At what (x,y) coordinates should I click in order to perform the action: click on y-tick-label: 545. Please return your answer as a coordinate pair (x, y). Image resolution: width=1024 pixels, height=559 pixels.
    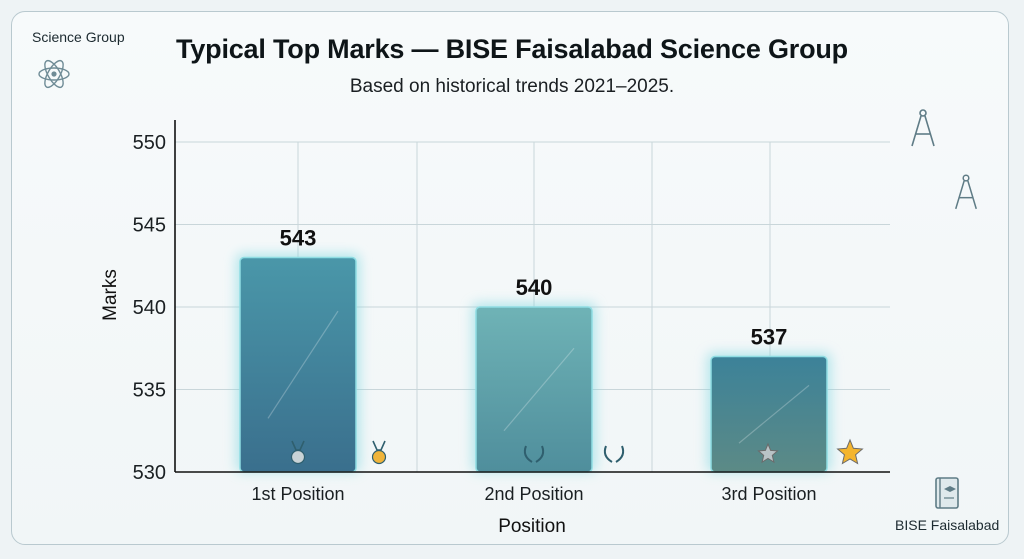
    Looking at the image, I should click on (149, 226).